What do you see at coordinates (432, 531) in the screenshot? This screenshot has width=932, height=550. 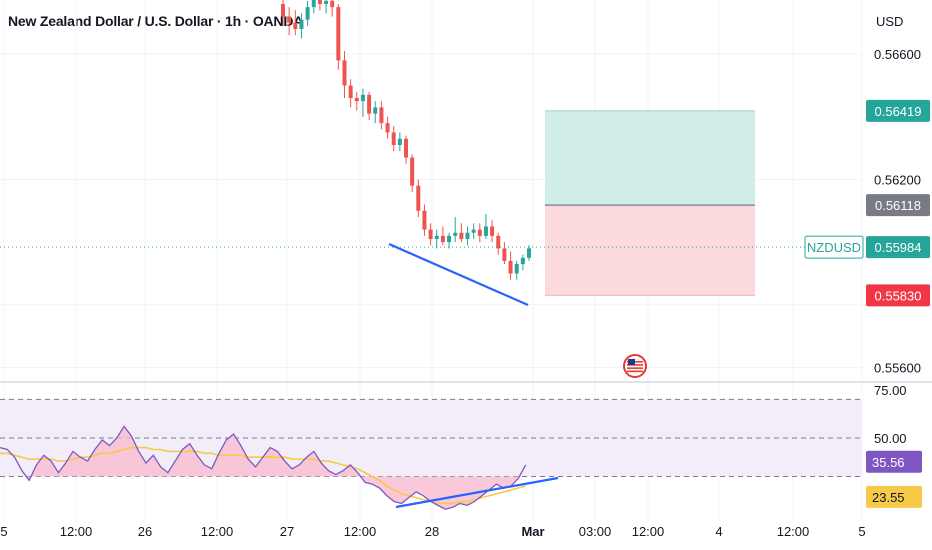 I see `x-tick-label: 28` at bounding box center [432, 531].